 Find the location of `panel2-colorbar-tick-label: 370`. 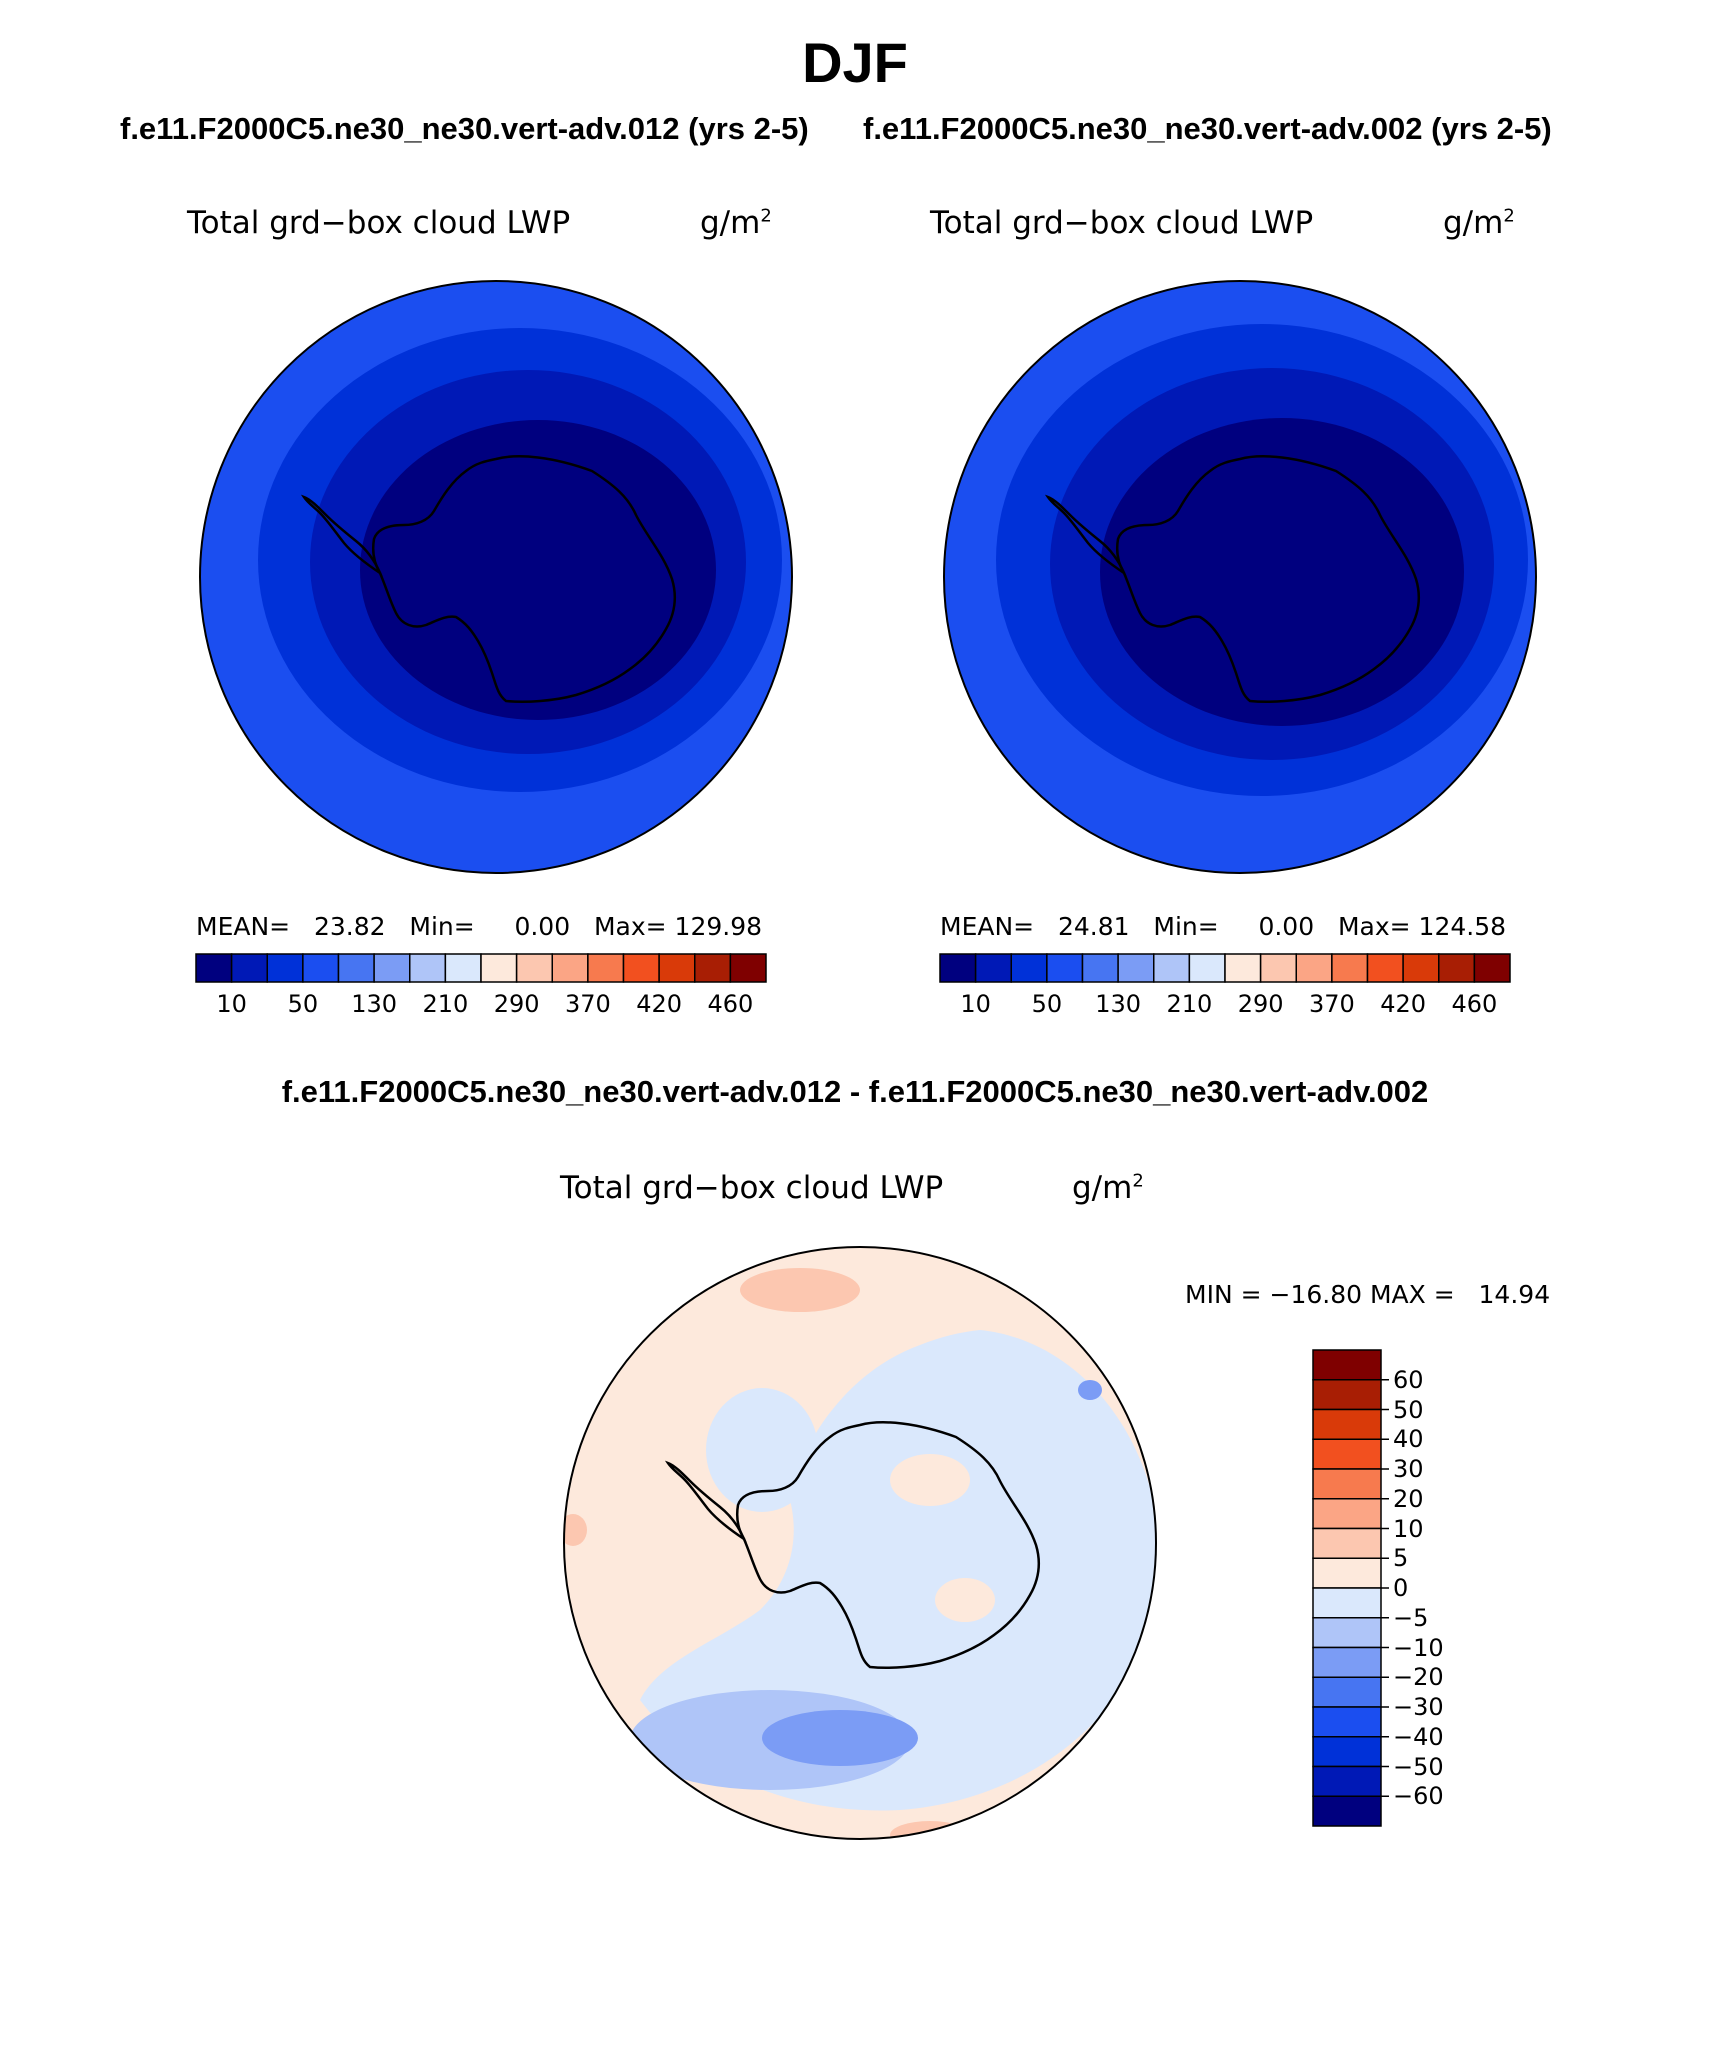

panel2-colorbar-tick-label: 370 is located at coordinates (1331, 1004).